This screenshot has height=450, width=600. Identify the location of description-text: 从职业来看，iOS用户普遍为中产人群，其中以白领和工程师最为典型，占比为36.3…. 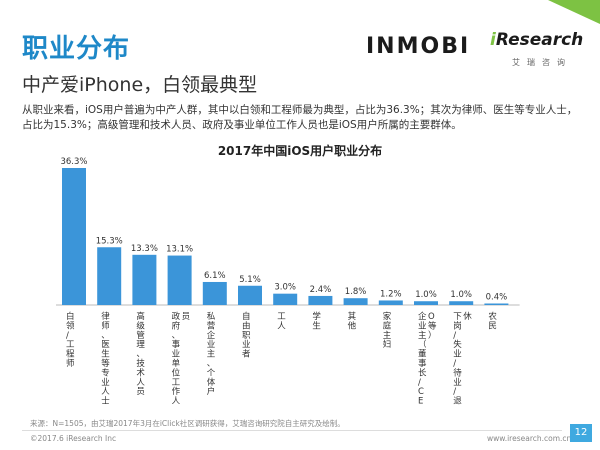
(300, 117).